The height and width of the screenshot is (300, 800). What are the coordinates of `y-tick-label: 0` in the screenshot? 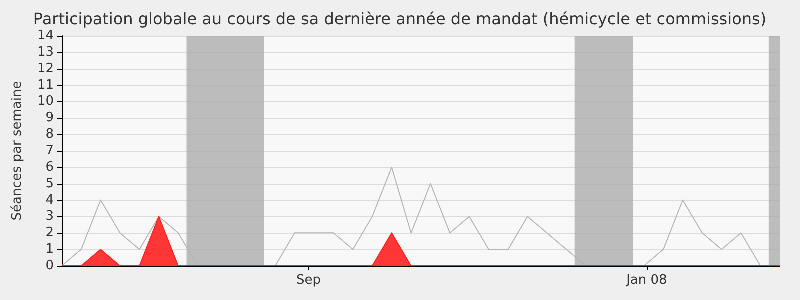 It's located at (50, 266).